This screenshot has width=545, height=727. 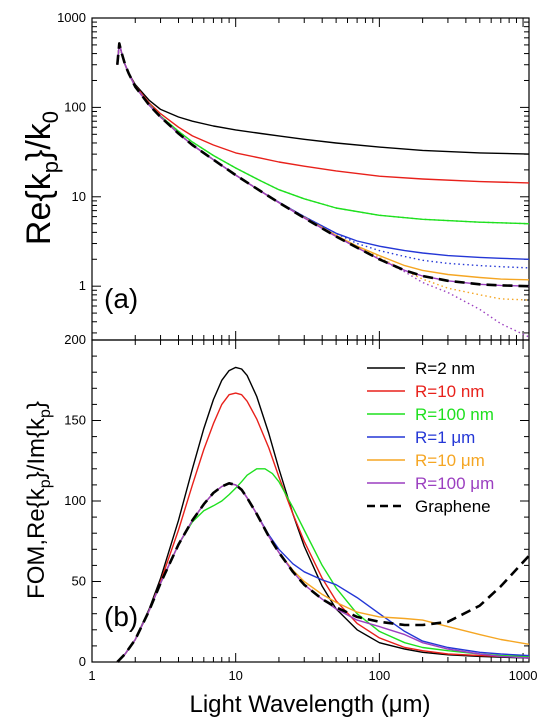 I want to click on legend-label: R=2 nm, so click(x=445, y=368).